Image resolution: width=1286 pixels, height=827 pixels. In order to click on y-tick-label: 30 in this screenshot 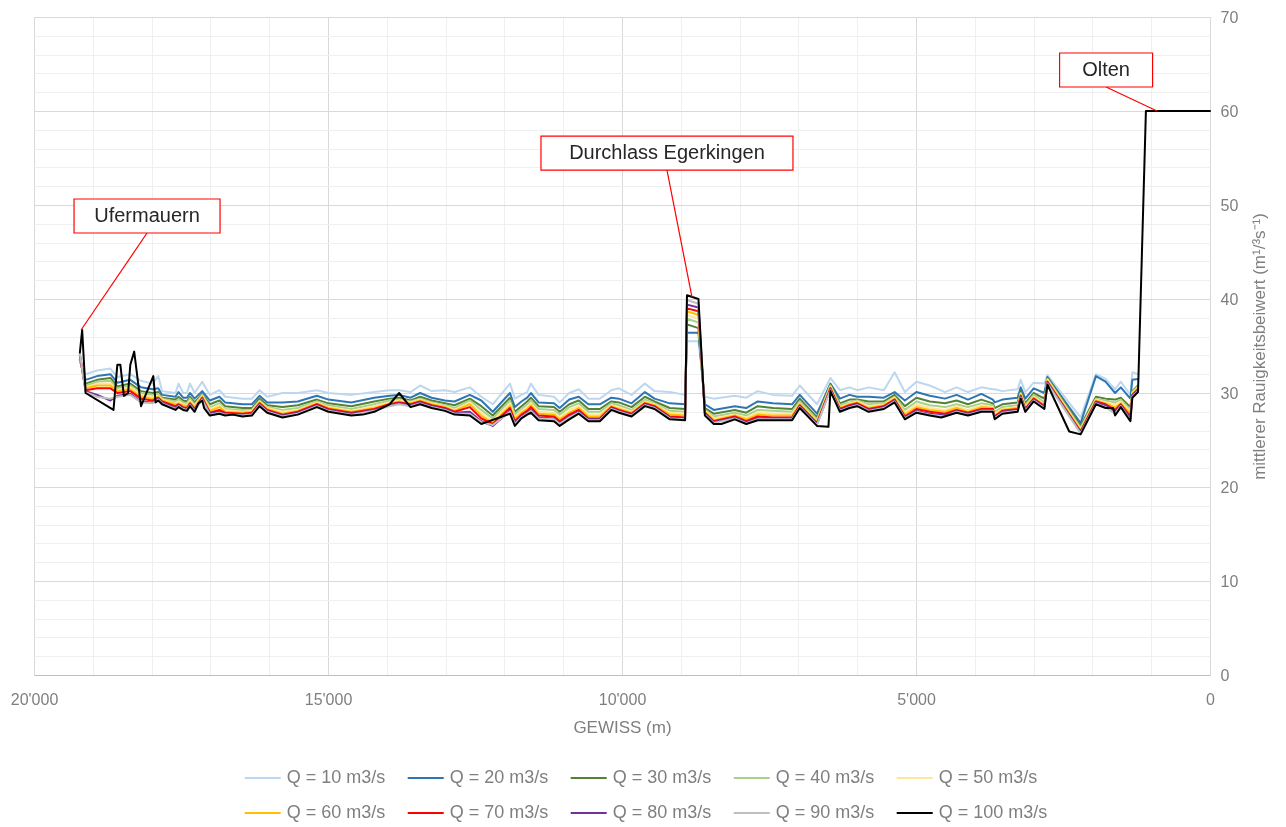, I will do `click(1229, 393)`.